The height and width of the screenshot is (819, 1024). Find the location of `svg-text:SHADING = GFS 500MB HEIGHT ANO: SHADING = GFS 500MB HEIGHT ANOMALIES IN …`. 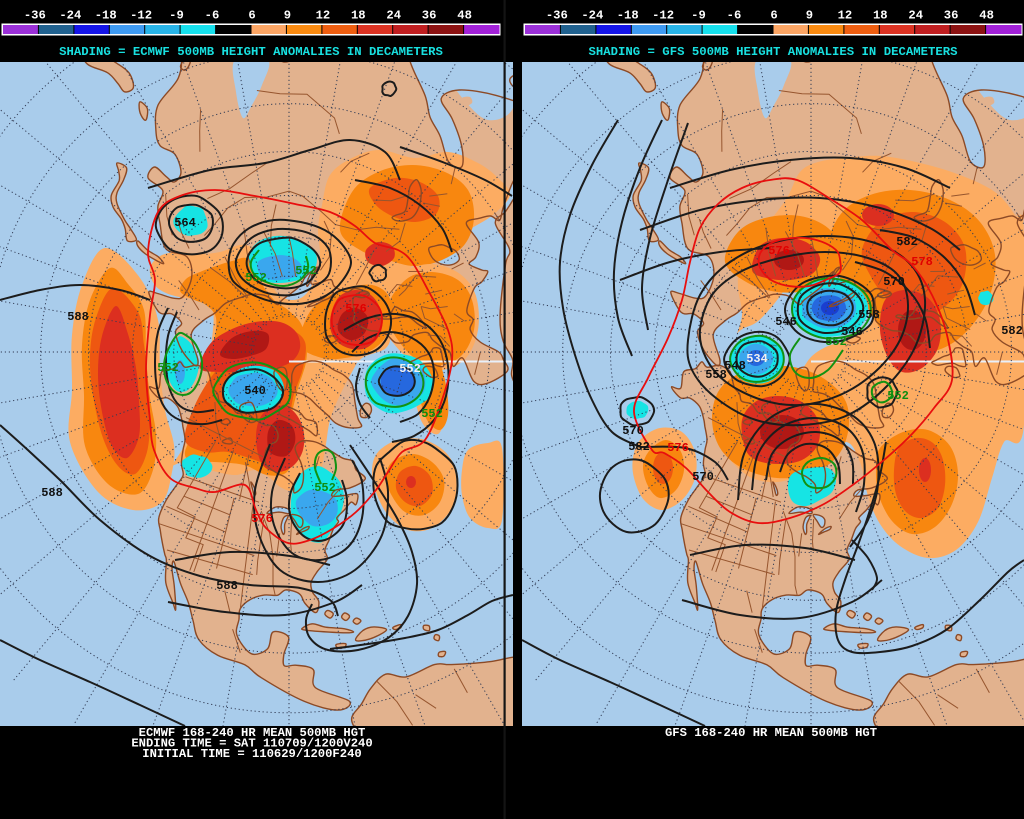

svg-text:SHADING = GFS 500MB HEIGHT ANO: SHADING = GFS 500MB HEIGHT ANOMALIES IN … is located at coordinates (773, 52).